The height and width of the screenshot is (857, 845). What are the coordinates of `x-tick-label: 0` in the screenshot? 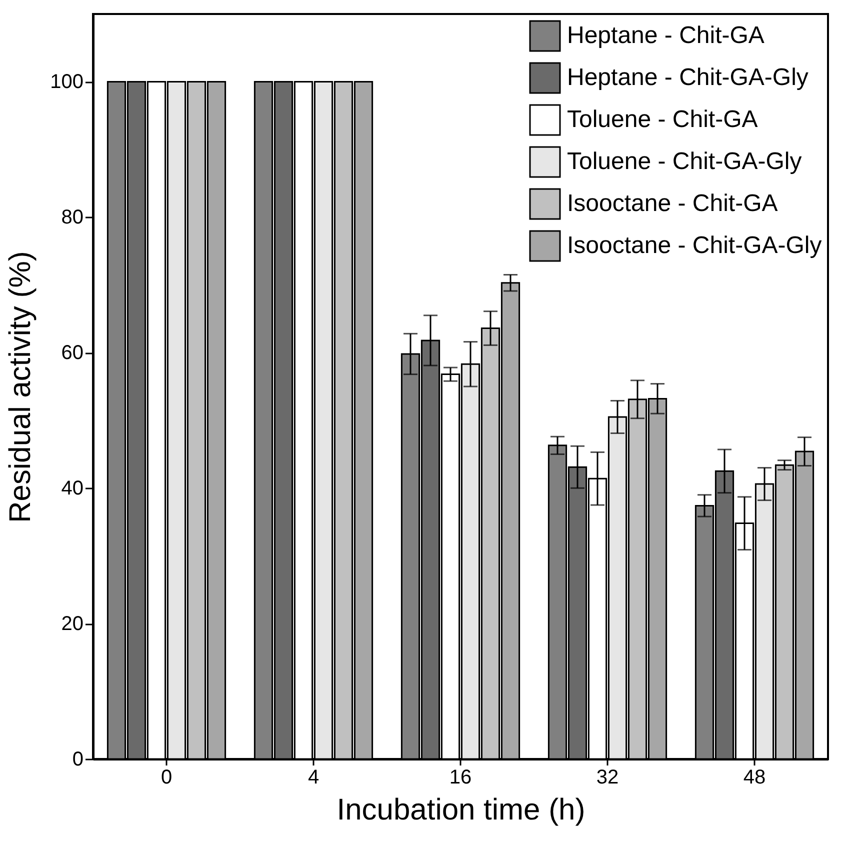 It's located at (166, 777).